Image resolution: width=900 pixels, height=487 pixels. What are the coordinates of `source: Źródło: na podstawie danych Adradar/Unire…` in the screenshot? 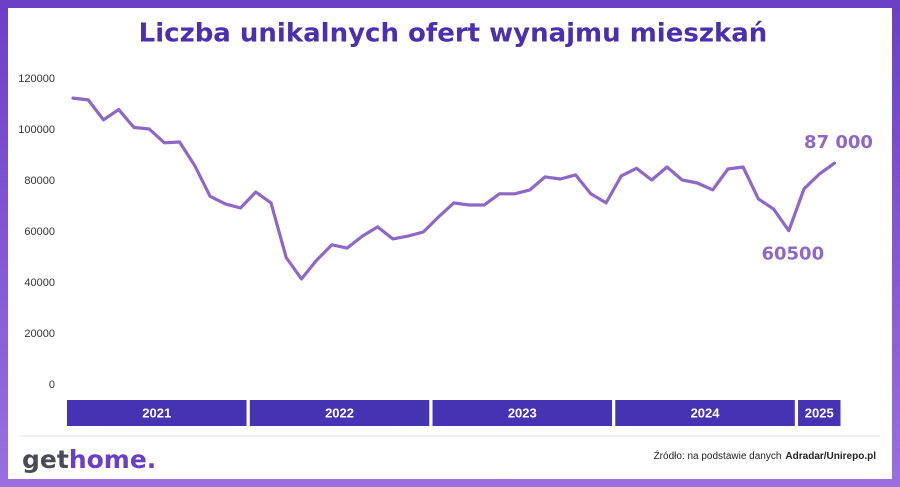 It's located at (765, 455).